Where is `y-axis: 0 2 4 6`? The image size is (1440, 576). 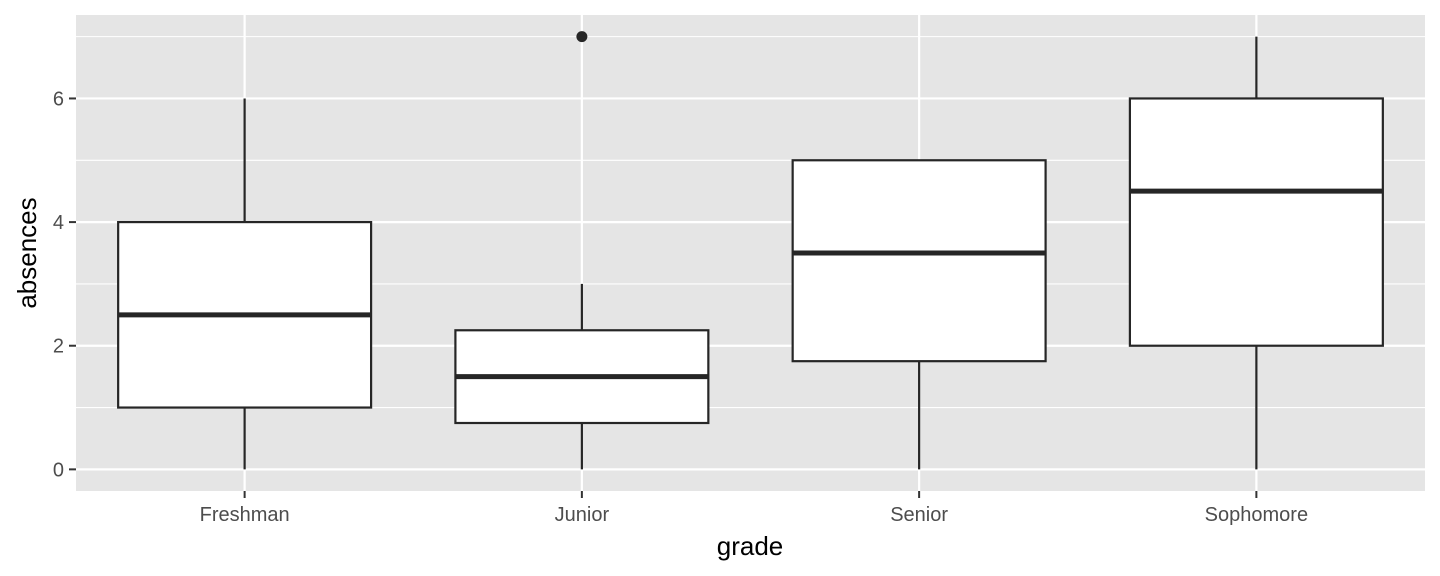 y-axis: 0 2 4 6 is located at coordinates (64, 284).